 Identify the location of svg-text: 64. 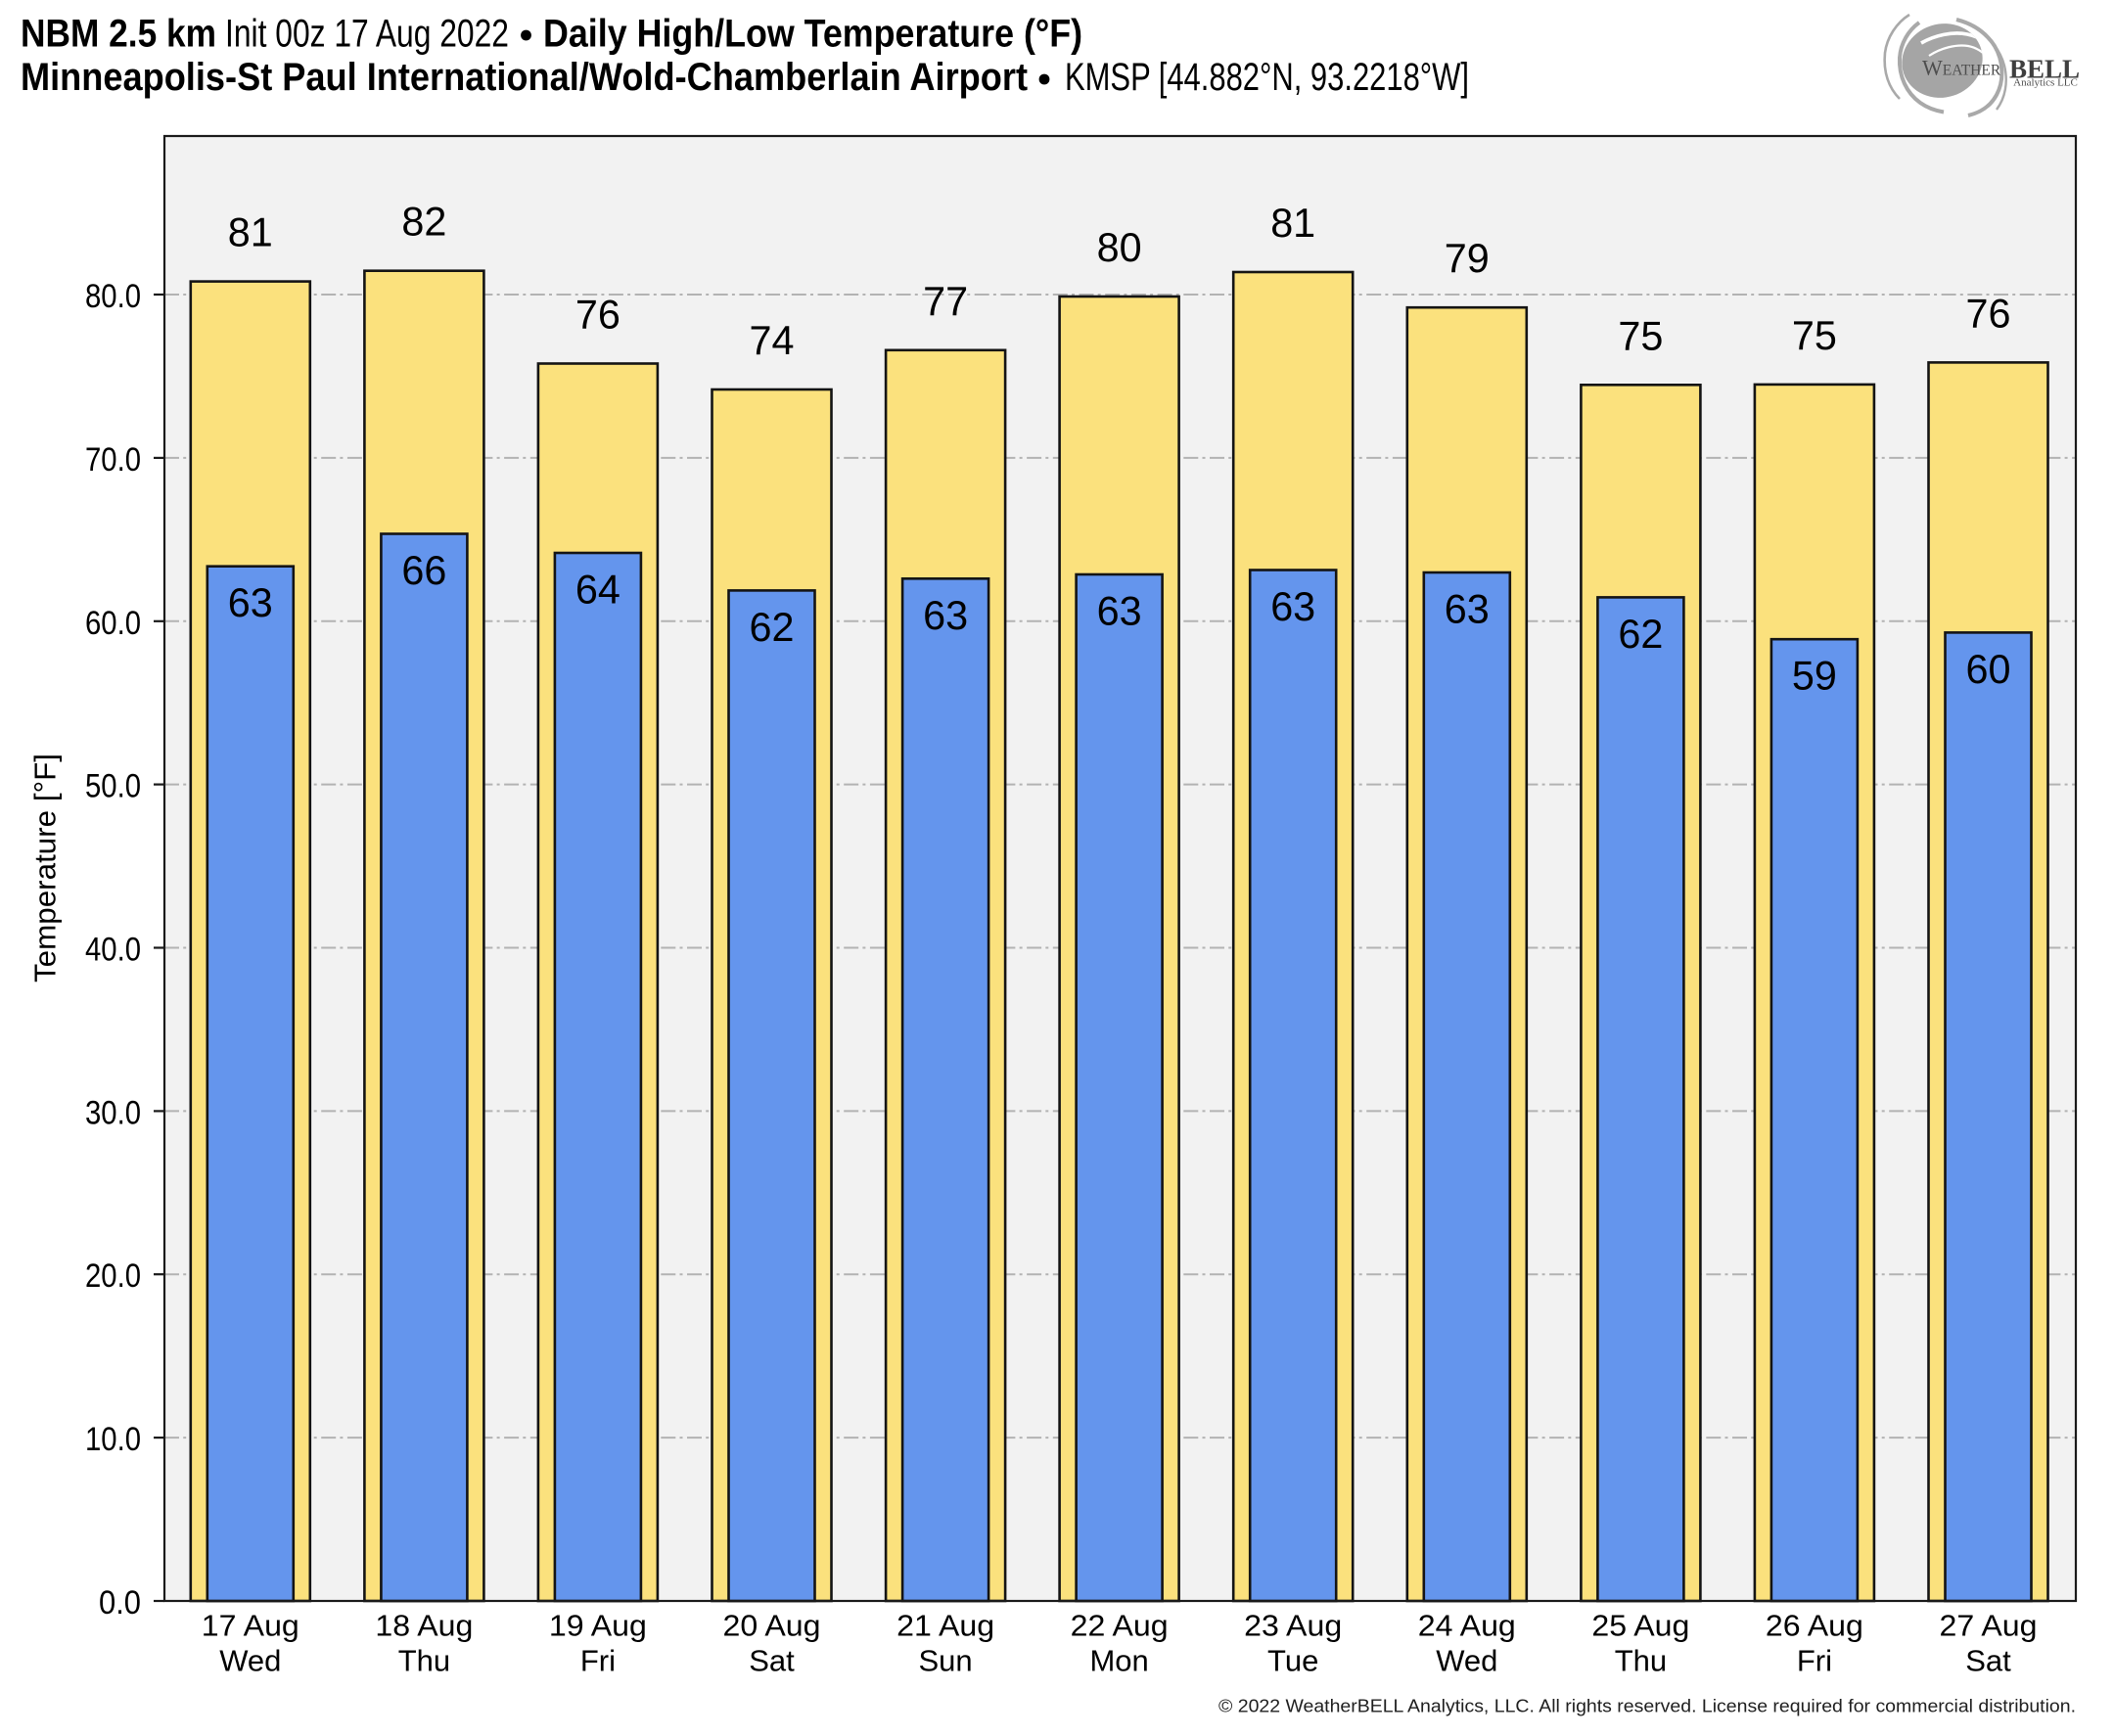
(598, 590).